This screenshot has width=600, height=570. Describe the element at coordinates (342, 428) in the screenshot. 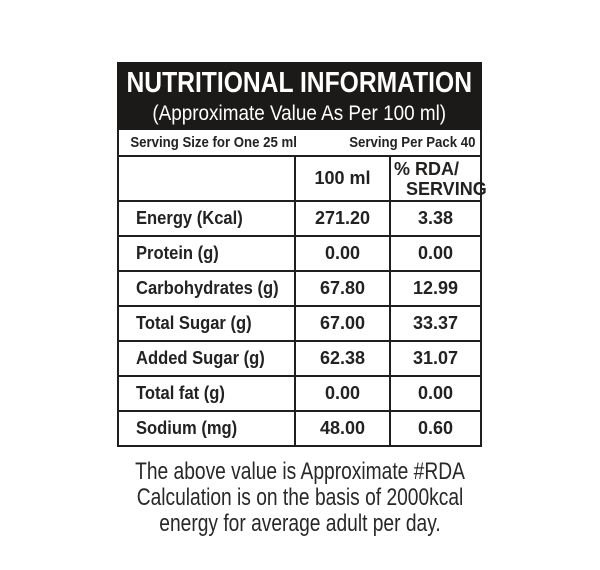

I see `row-value-100ml: 48.00` at that location.